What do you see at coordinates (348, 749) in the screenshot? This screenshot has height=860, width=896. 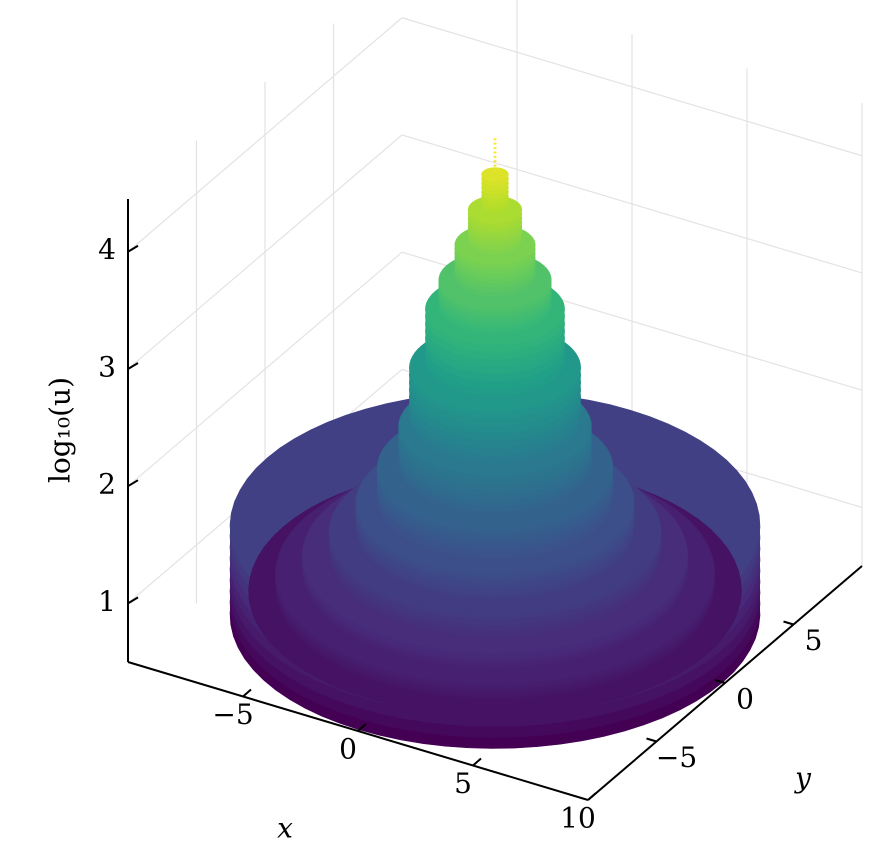 I see `x-tick-label: 0` at bounding box center [348, 749].